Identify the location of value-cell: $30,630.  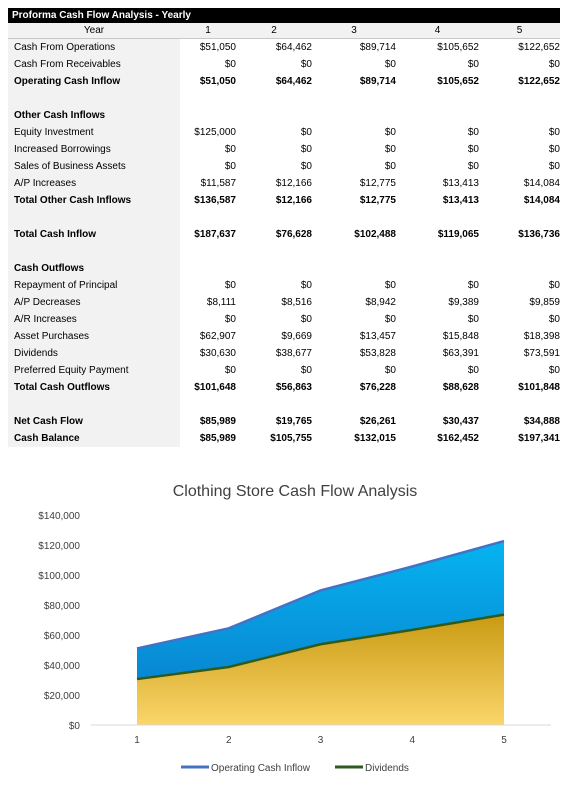
(217, 353).